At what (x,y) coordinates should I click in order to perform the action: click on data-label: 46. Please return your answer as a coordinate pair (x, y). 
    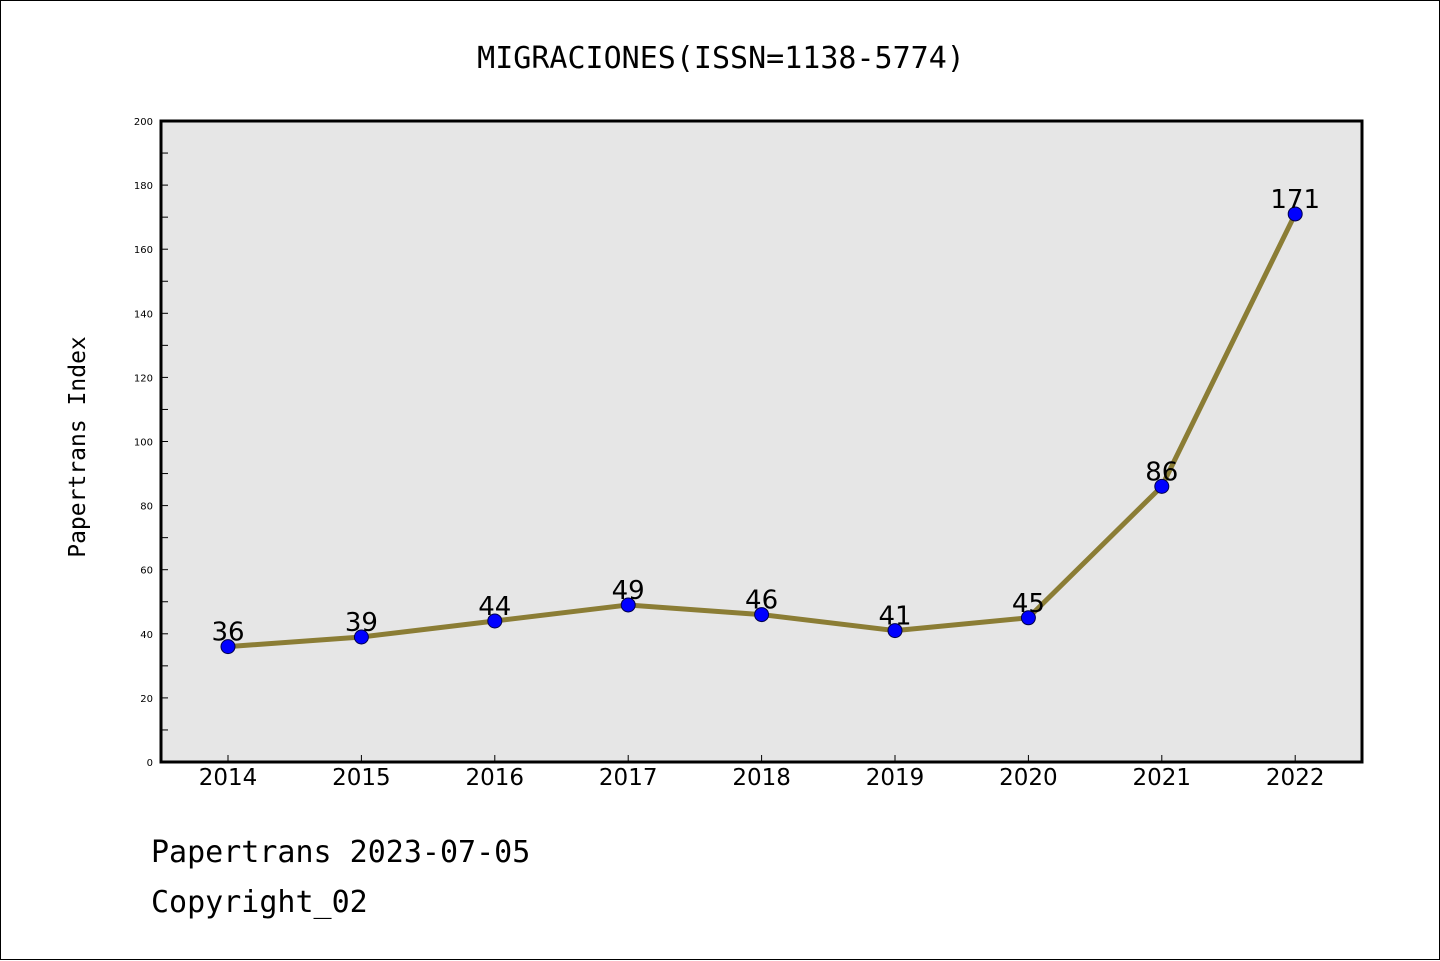
    Looking at the image, I should click on (761, 601).